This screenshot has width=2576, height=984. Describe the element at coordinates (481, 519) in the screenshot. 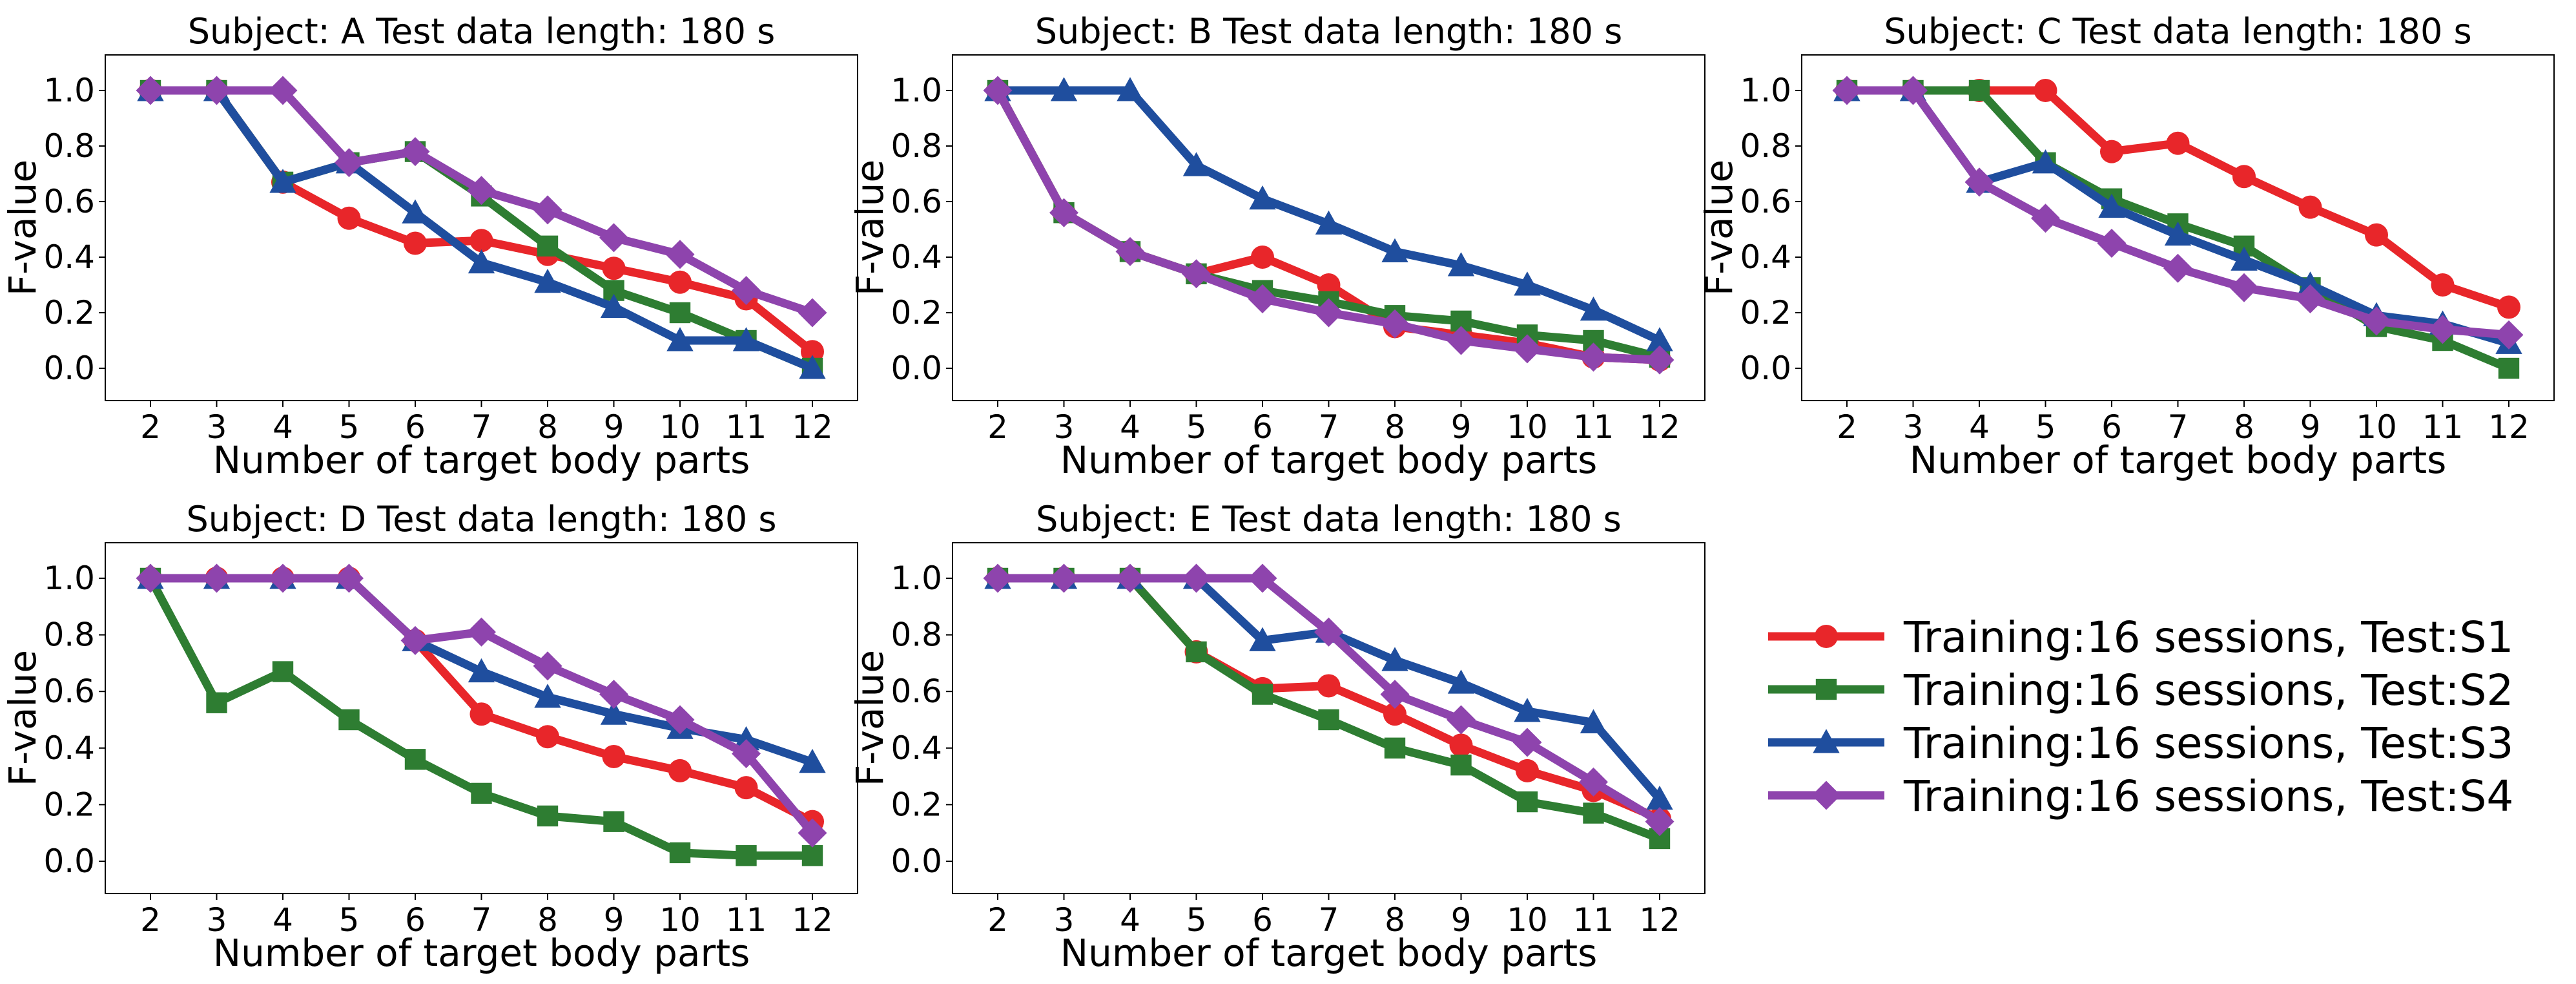

I see `subplot-title: Subject: D Test data length: 180 s` at that location.